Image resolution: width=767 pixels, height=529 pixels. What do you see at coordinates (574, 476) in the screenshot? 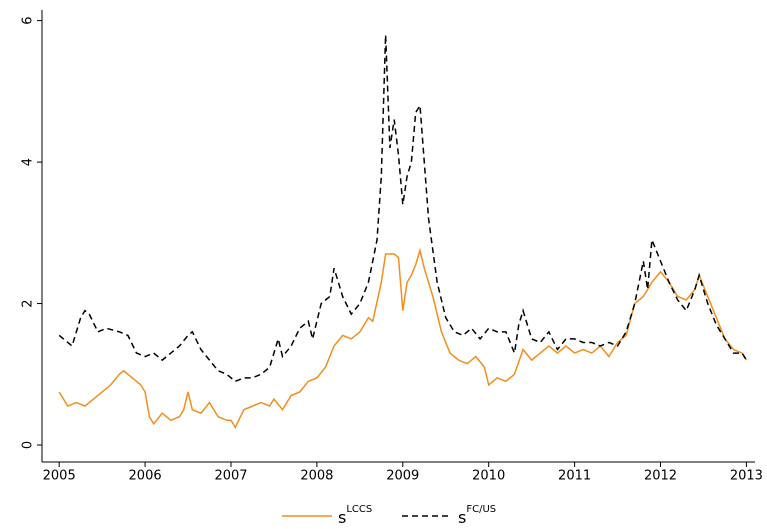
I see `x-tick-label: 2011` at bounding box center [574, 476].